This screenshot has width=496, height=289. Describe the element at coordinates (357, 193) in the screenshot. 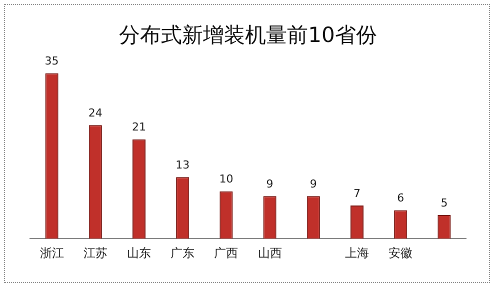

I see `data-label: 7` at that location.